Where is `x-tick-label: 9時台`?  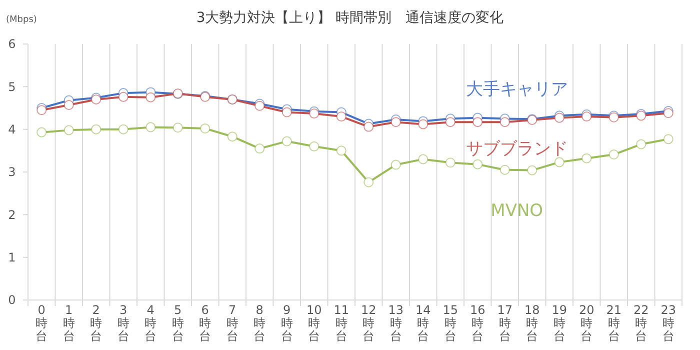 x-tick-label: 9時台 is located at coordinates (286, 323).